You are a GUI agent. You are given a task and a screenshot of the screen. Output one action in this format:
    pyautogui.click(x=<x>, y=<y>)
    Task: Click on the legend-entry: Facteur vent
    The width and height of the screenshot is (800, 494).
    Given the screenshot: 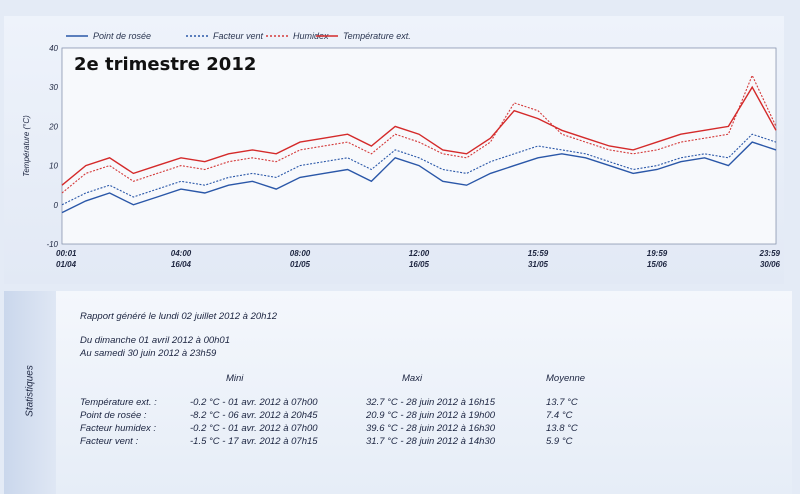 What is the action you would take?
    pyautogui.click(x=238, y=36)
    